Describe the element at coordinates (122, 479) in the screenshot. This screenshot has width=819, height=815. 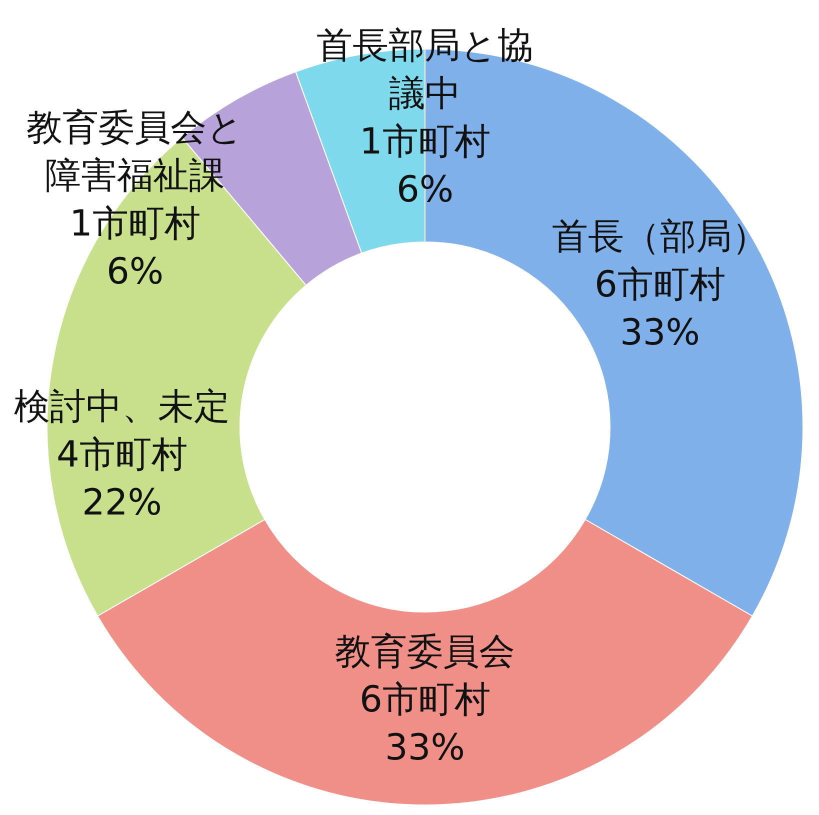
I see `data-label: 4市町村 22%` at that location.